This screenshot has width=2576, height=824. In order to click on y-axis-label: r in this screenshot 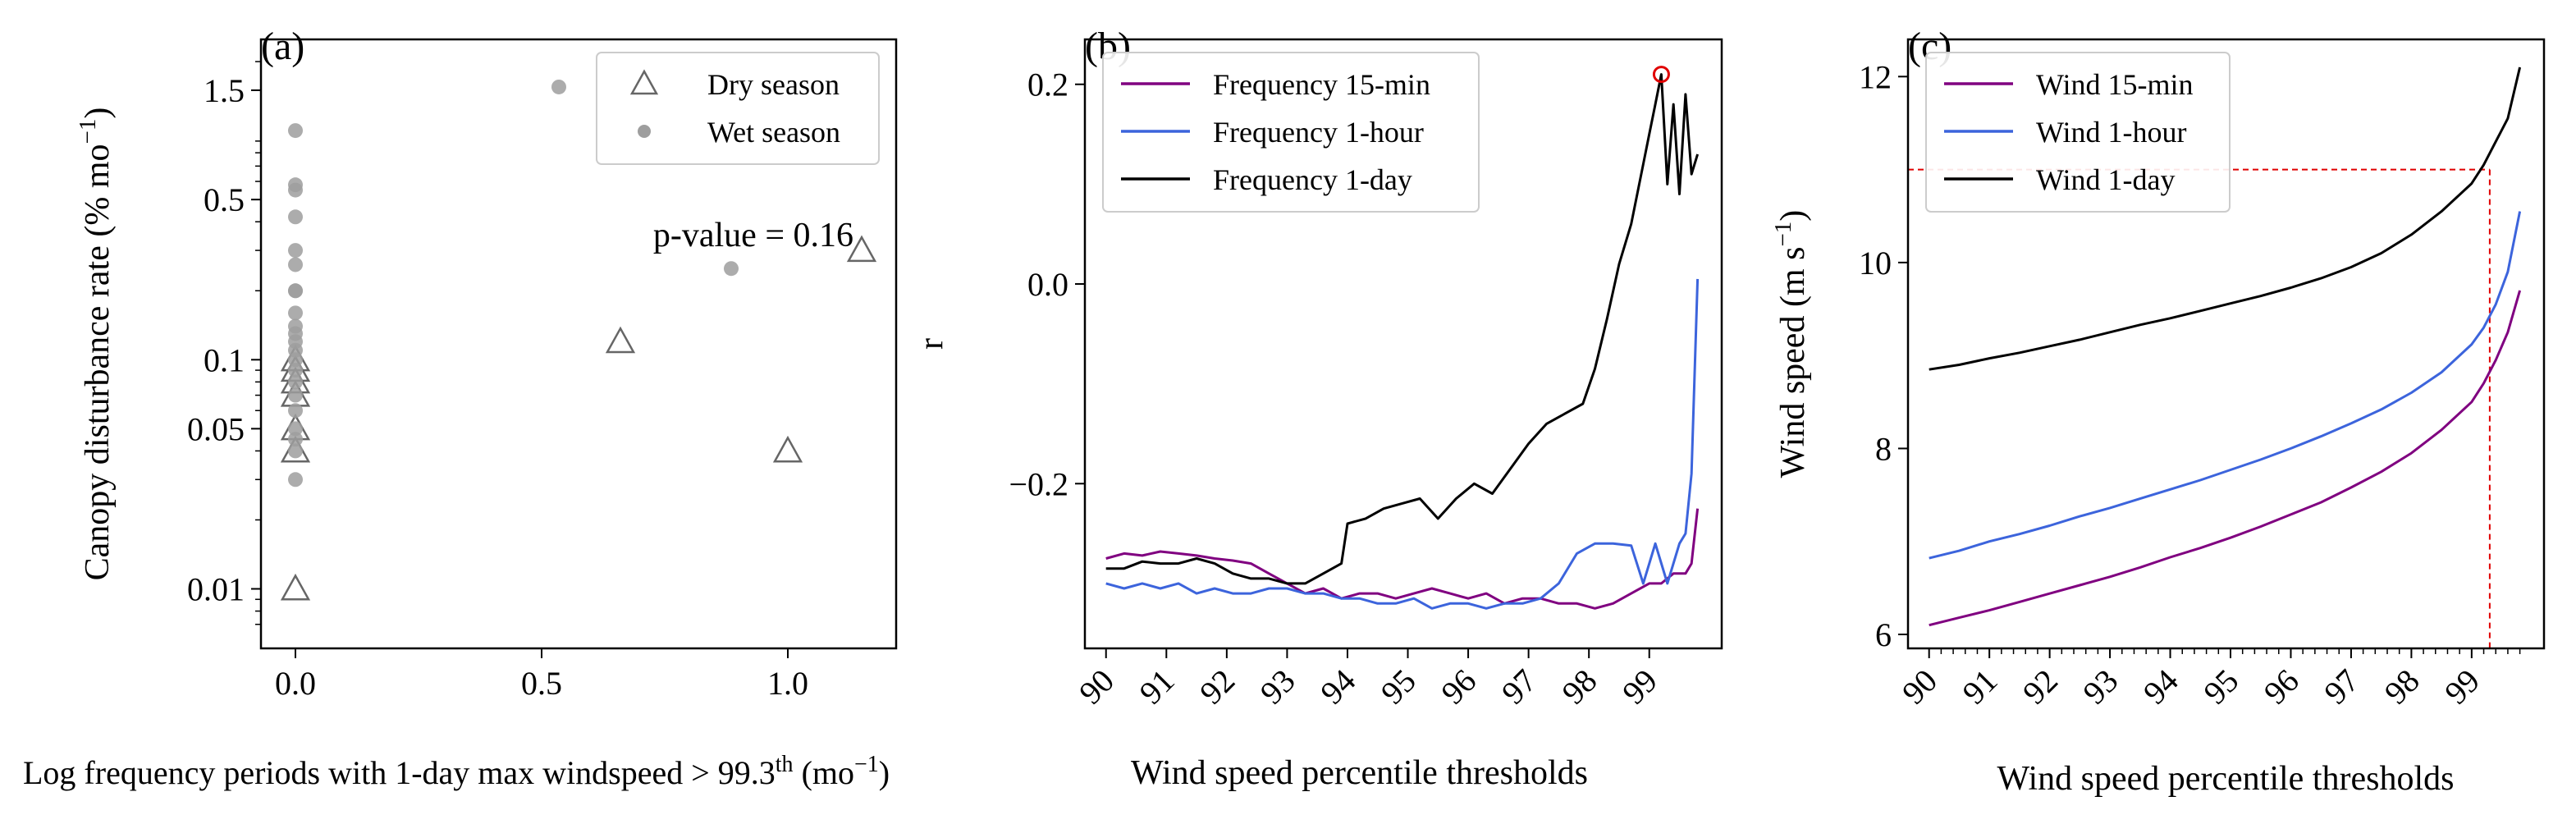, I will do `click(931, 344)`.